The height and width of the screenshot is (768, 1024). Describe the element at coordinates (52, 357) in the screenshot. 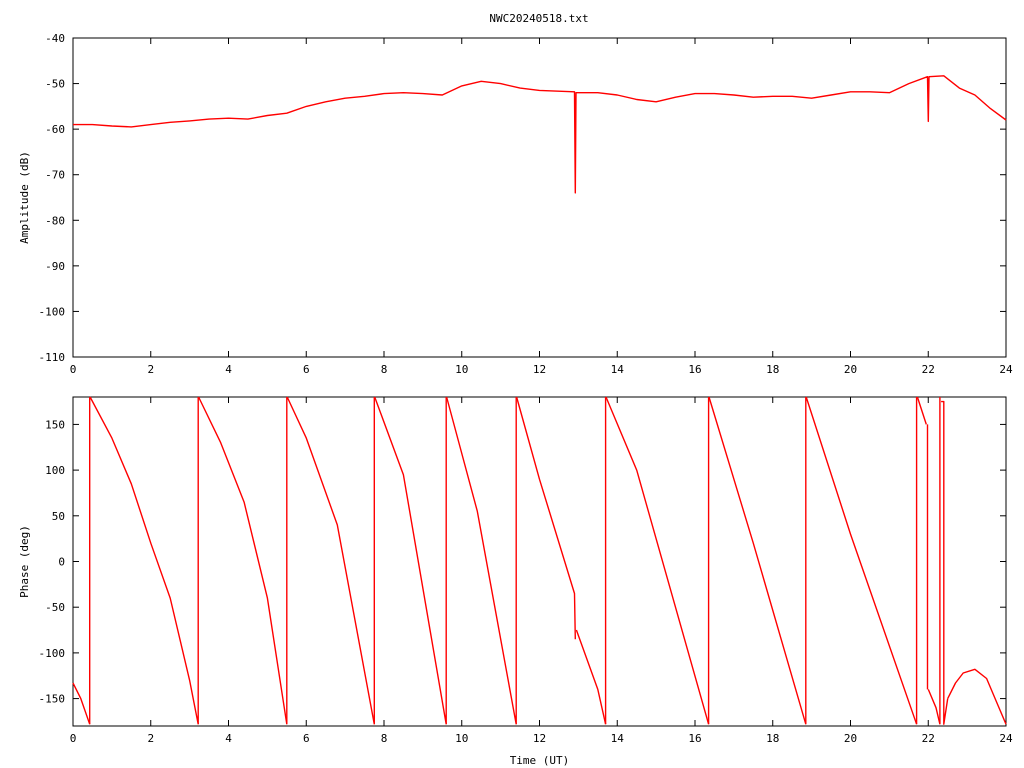

I see `y-tick-label: -110` at that location.